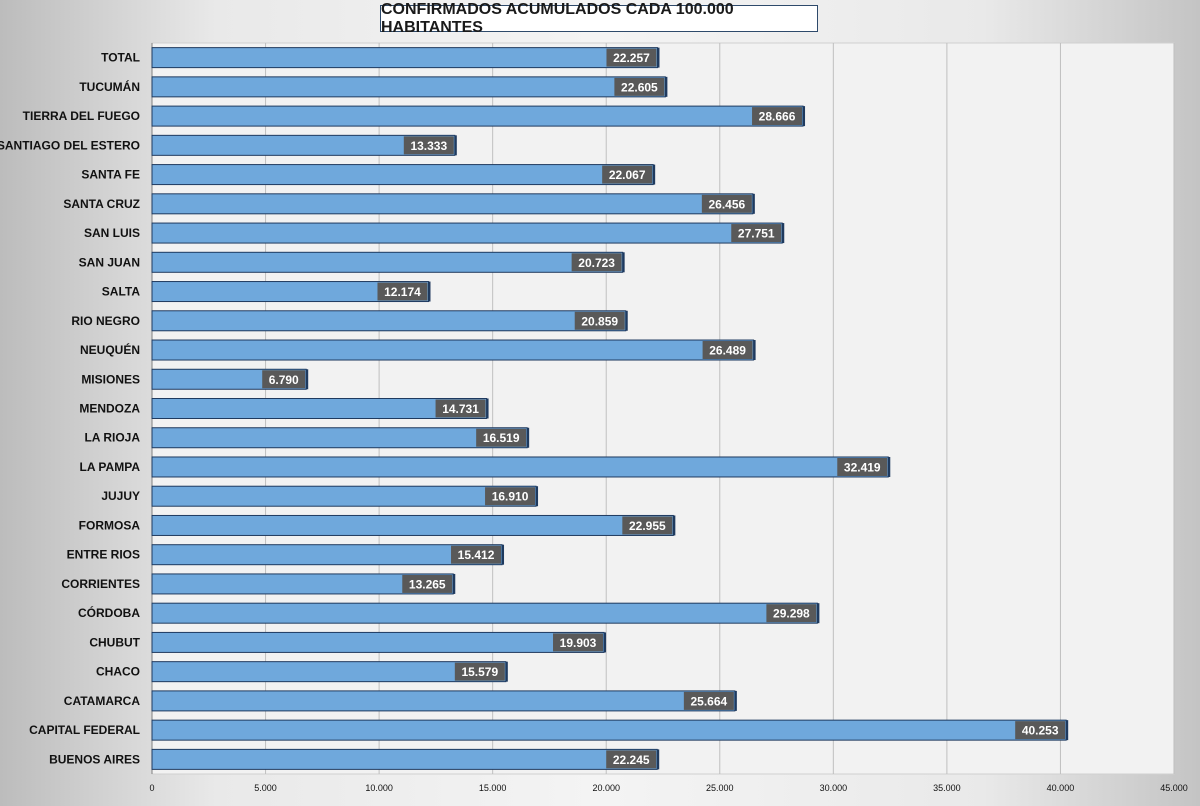 Image resolution: width=1200 pixels, height=806 pixels. I want to click on value-label: 19.903, so click(578, 643).